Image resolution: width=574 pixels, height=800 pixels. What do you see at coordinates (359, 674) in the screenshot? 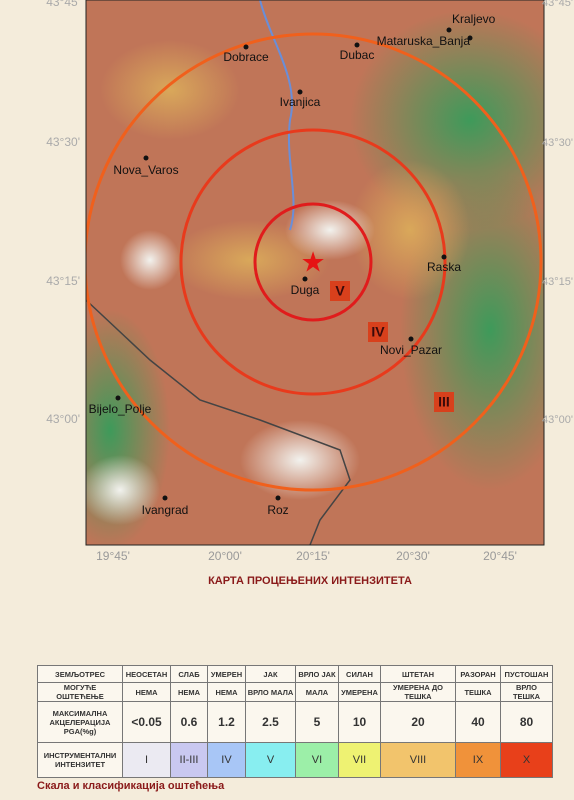
I see `table-cell: СИЛАН` at bounding box center [359, 674].